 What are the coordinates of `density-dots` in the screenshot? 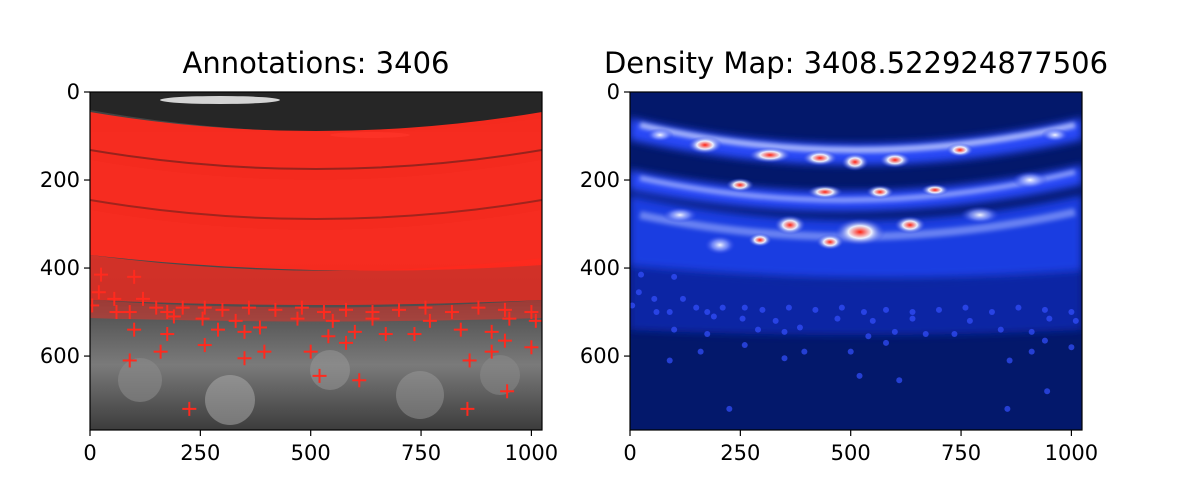 It's located at (854, 341).